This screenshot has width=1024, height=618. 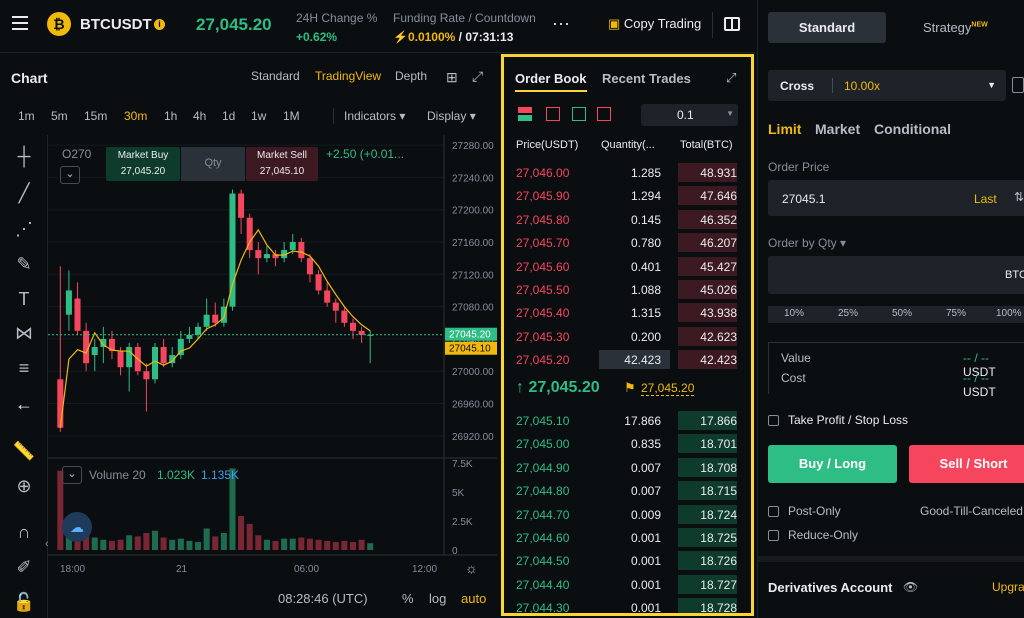 I want to click on fib-tool-icon: ⋰, so click(x=24, y=229).